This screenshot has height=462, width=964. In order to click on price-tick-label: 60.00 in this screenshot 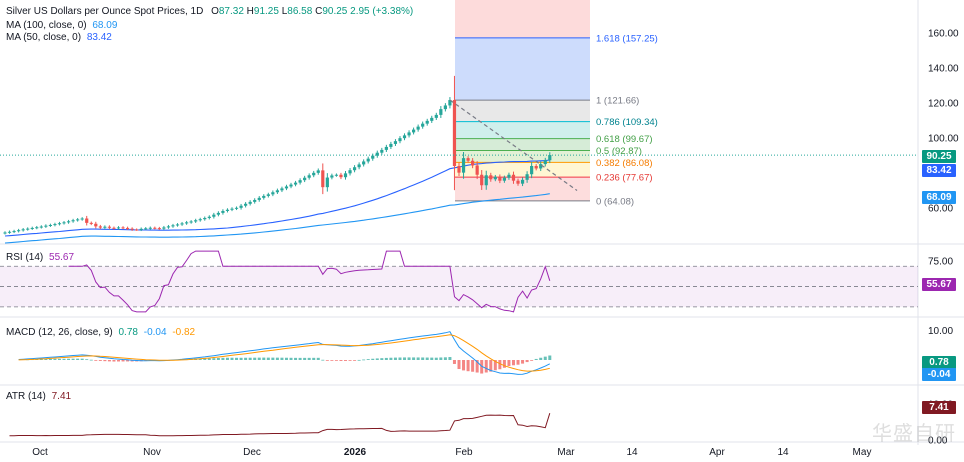, I will do `click(940, 209)`.